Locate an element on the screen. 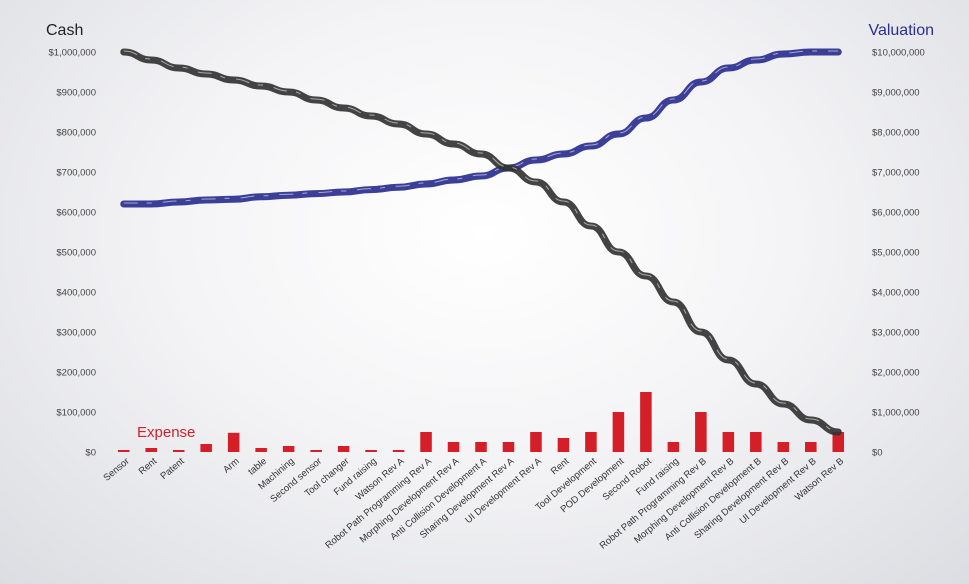 This screenshot has height=584, width=969. cash-axis-title: Cash is located at coordinates (64, 30).